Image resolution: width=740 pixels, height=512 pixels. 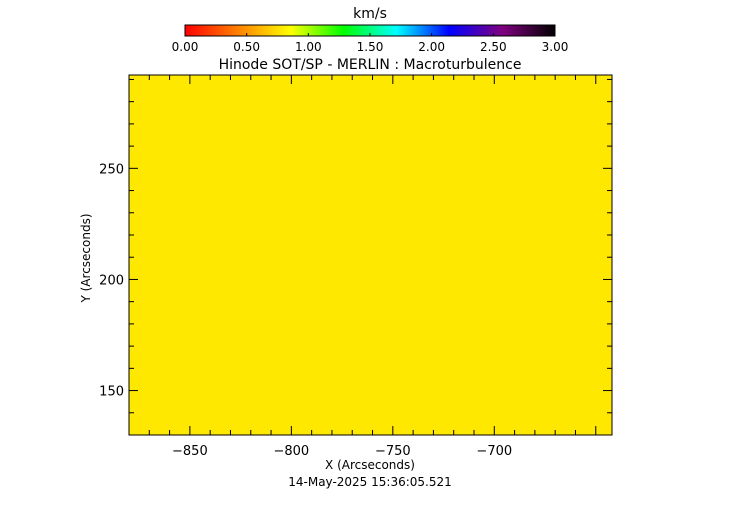 What do you see at coordinates (111, 169) in the screenshot?
I see `y-tick-label: 250` at bounding box center [111, 169].